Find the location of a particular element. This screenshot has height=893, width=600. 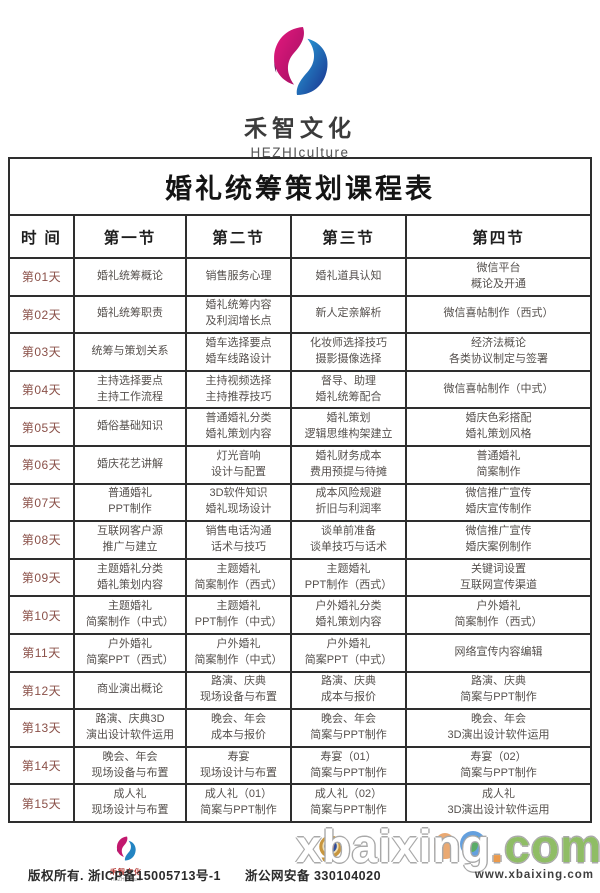

course-cell: 微信喜帖制作（中式） is located at coordinates (498, 389).